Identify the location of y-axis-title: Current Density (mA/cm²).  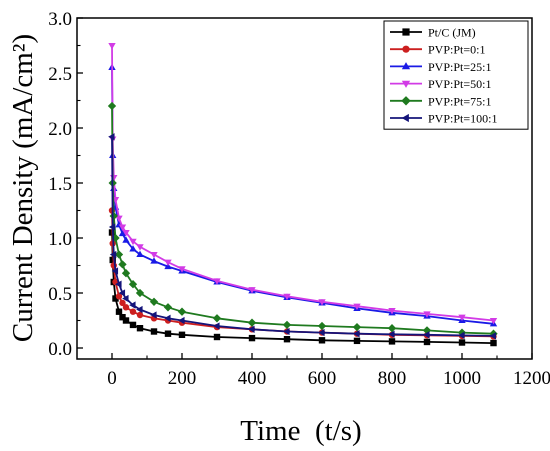
(23, 188).